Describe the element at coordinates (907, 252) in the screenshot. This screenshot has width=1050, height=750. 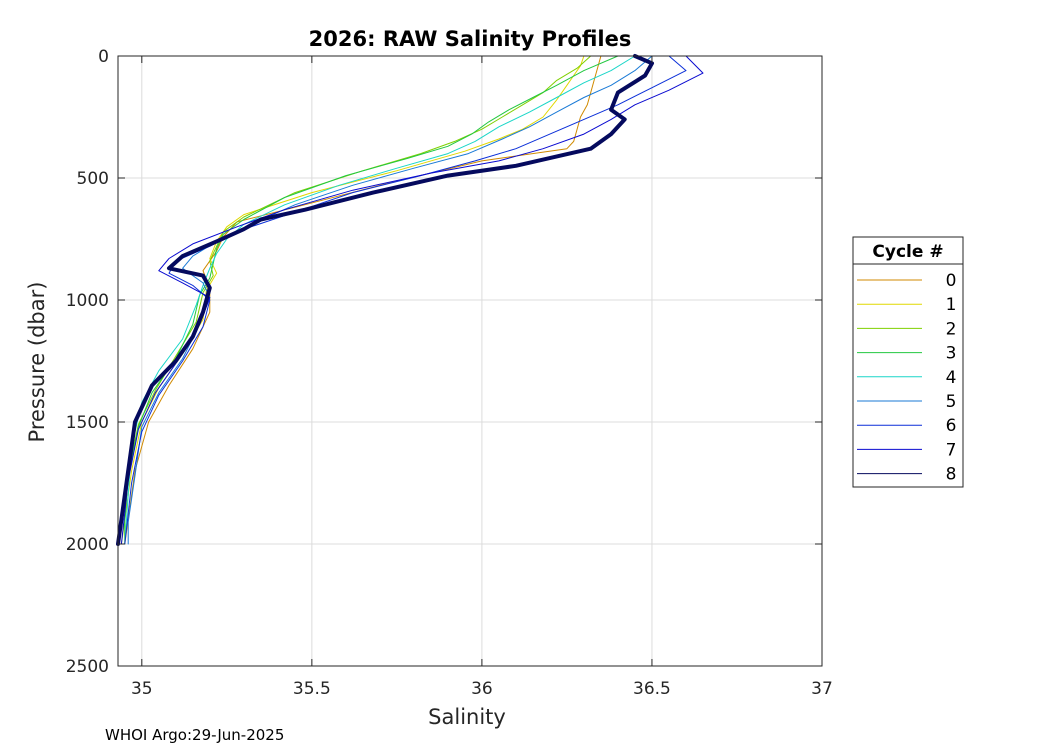
I see `legend-title: Cycle #` at that location.